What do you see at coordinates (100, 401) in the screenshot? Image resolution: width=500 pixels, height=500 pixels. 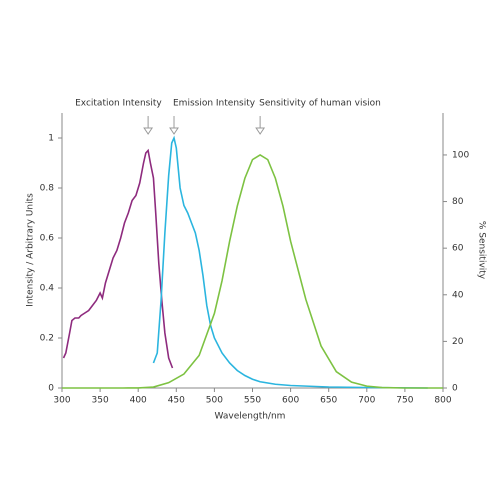 I see `x-tick-label: 350` at bounding box center [100, 401].